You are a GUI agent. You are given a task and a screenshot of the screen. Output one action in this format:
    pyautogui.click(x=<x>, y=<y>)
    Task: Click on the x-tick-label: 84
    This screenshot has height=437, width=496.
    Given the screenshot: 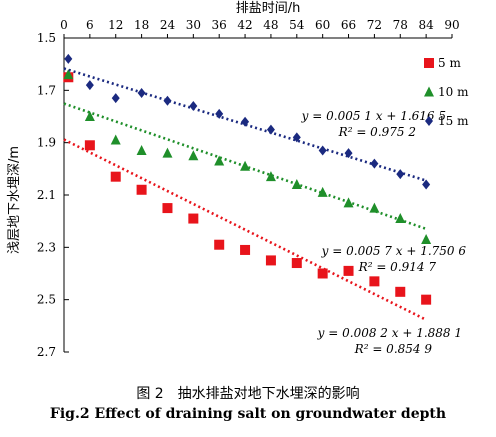 What is the action you would take?
    pyautogui.click(x=426, y=25)
    